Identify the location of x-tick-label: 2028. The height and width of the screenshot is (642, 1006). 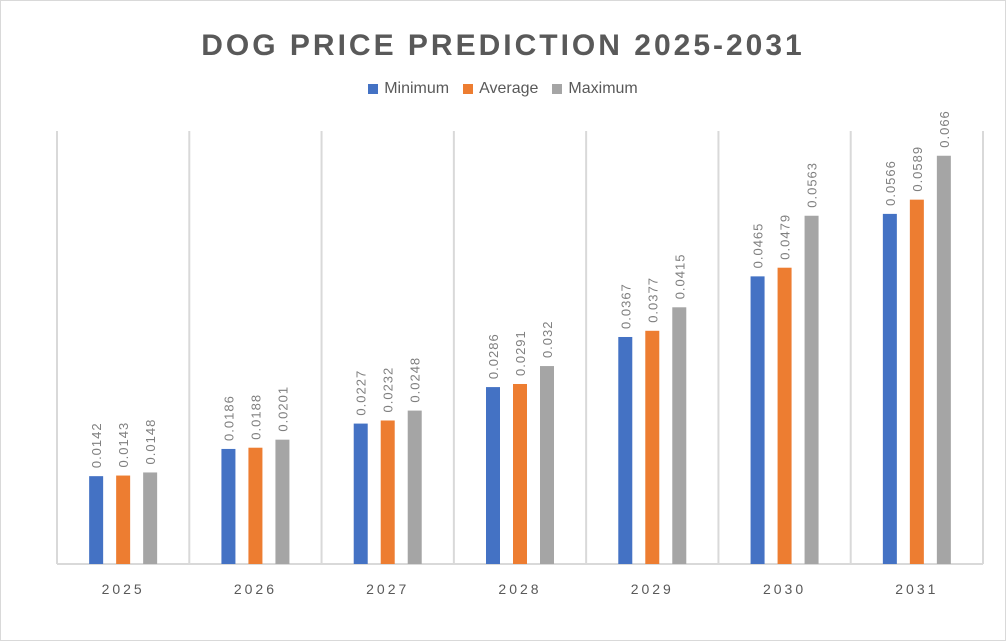
(519, 589).